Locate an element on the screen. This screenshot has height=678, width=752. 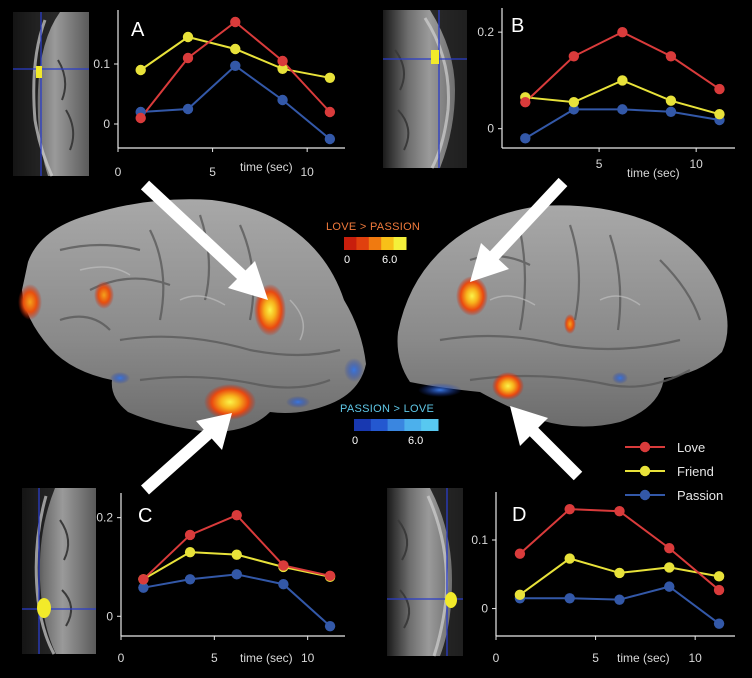
panel-letter: A is located at coordinates (138, 30).